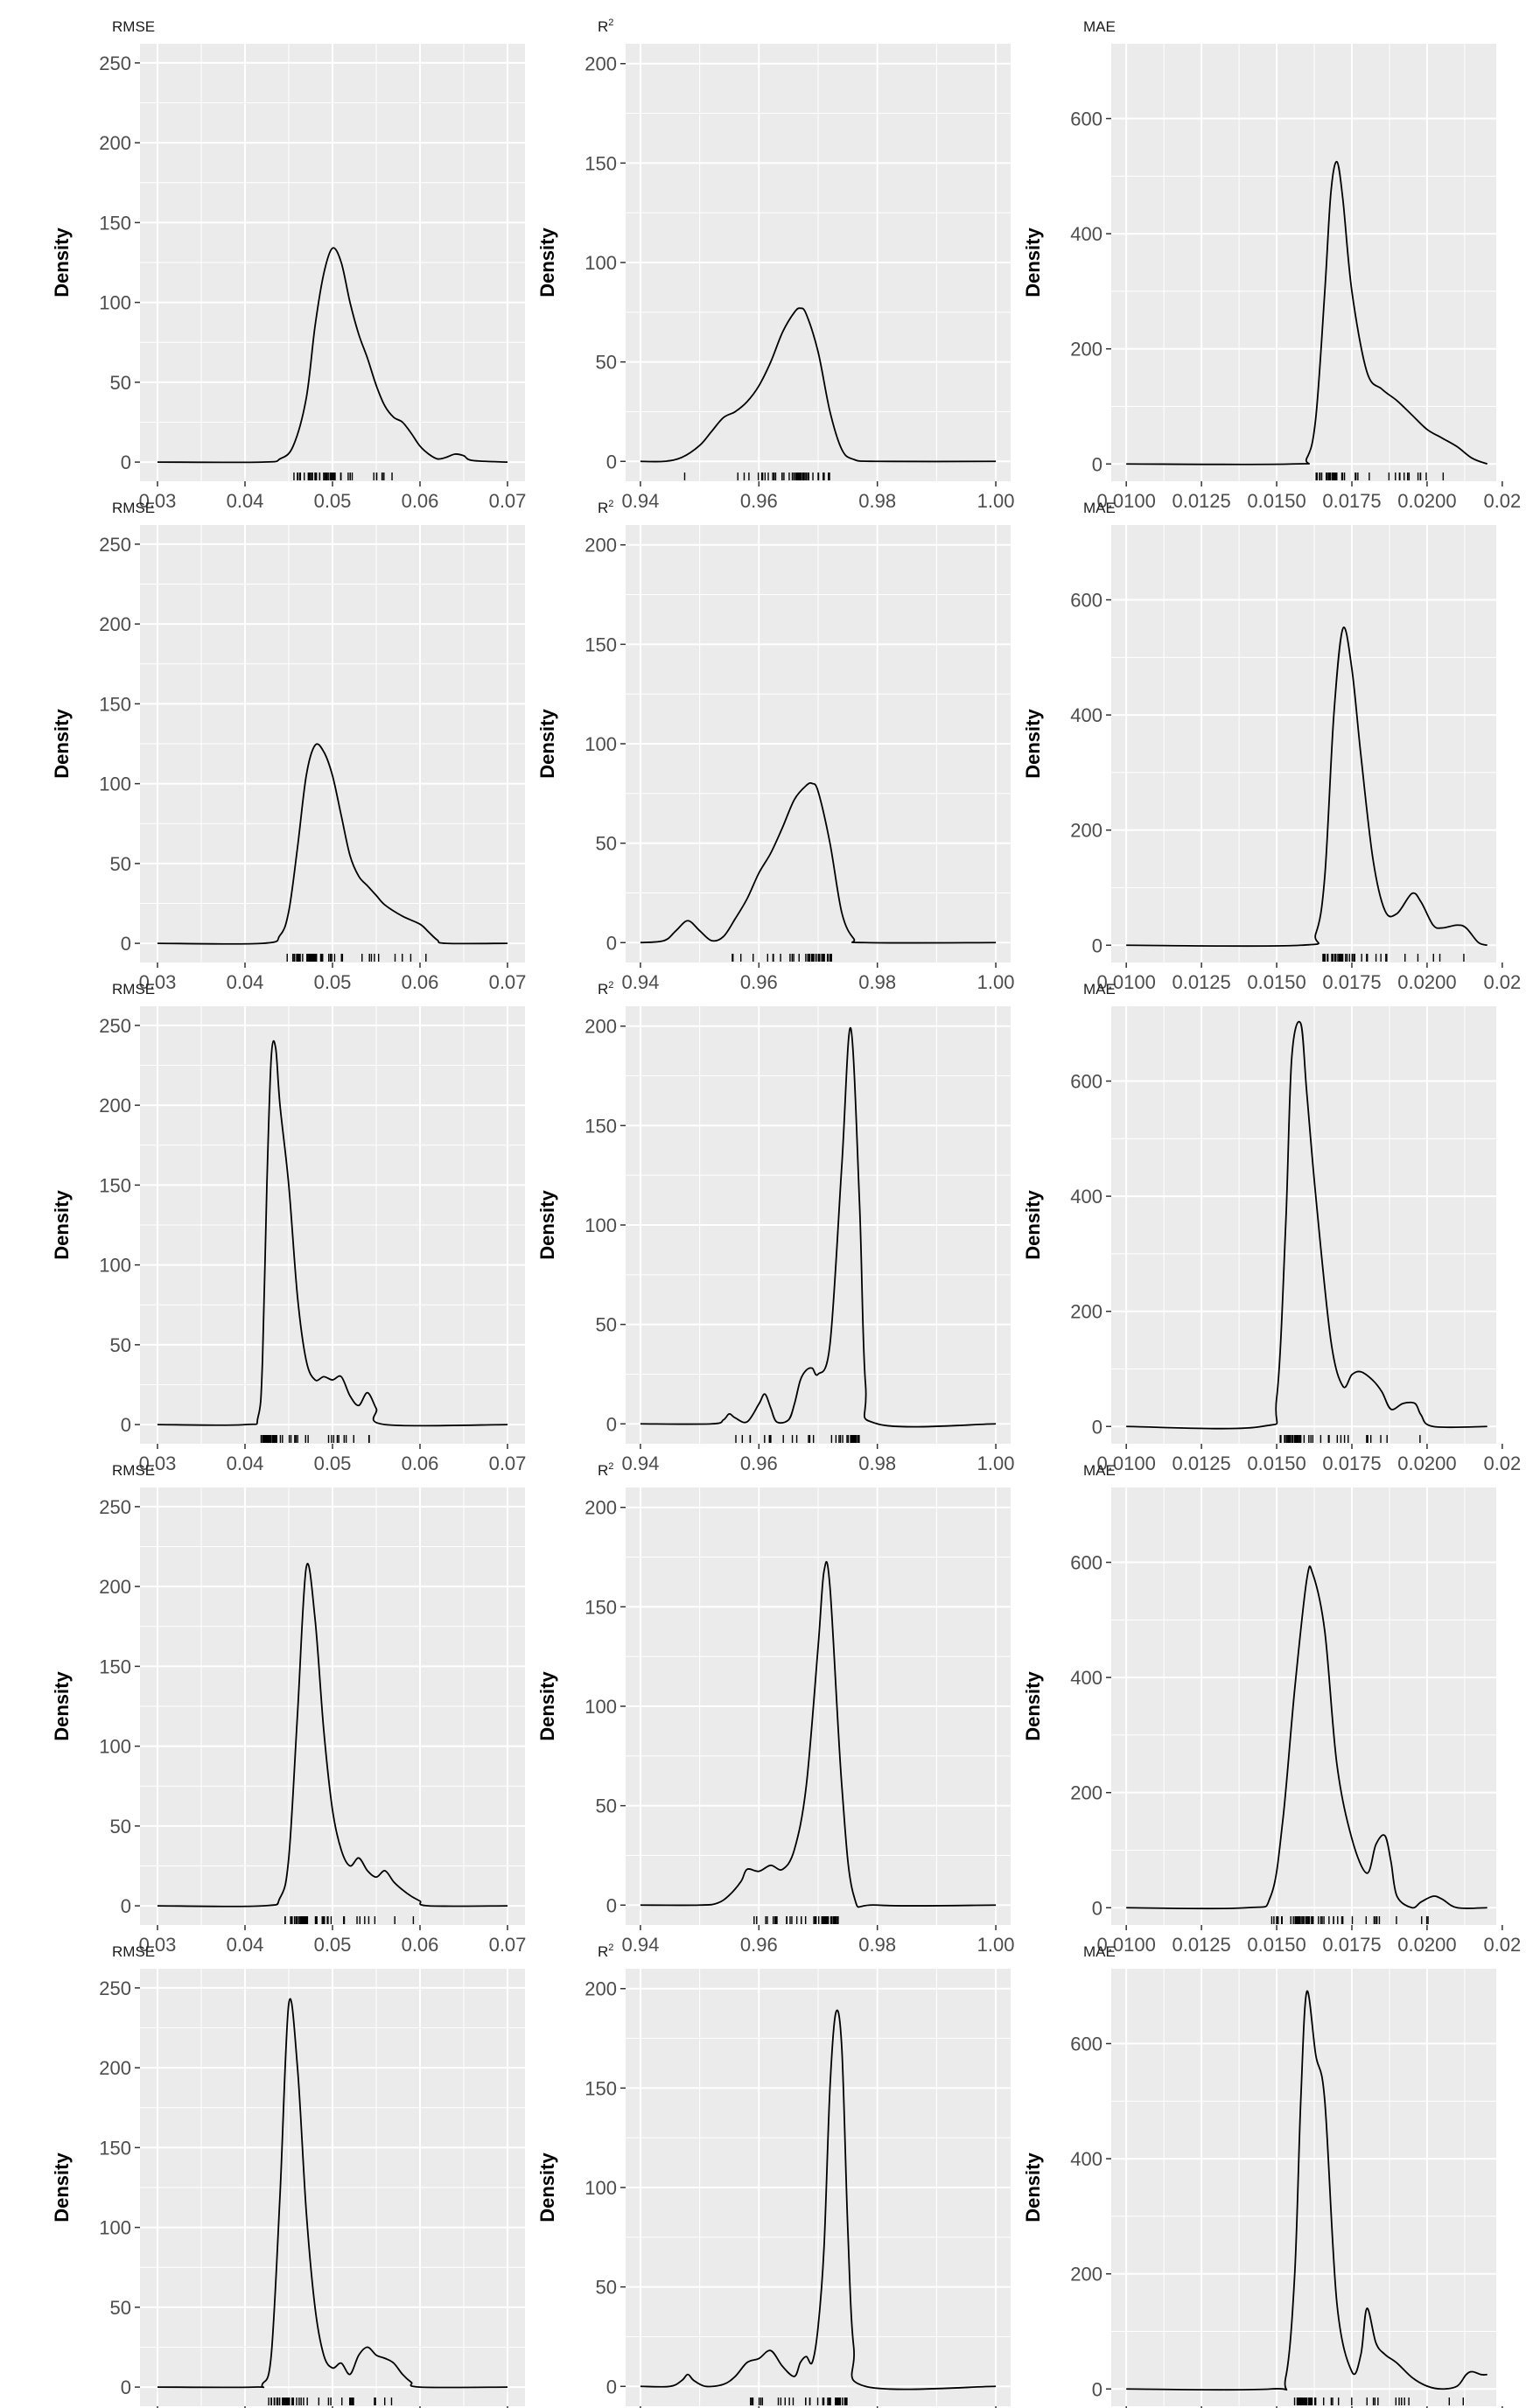 This screenshot has width=1540, height=2408. I want to click on x-tick-label: 0.05, so click(333, 1945).